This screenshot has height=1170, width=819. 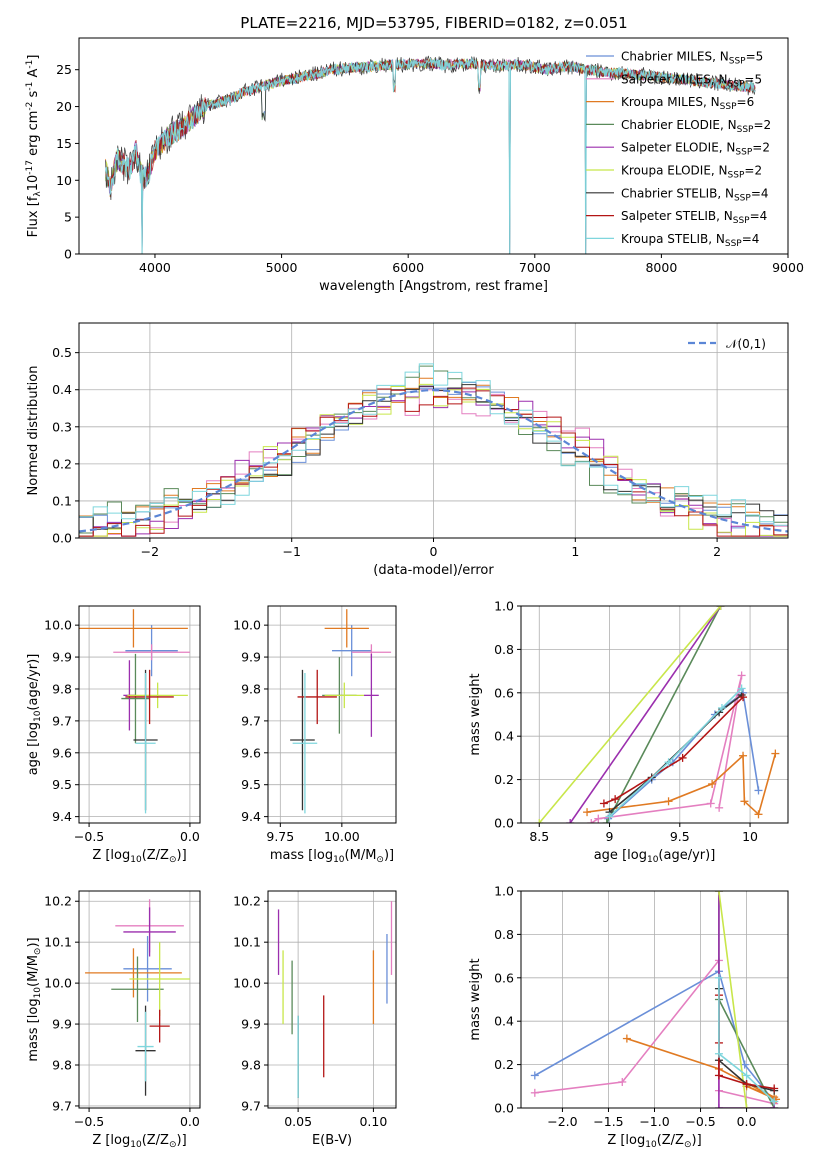 What do you see at coordinates (64, 69) in the screenshot?
I see `y-tick-label: 25` at bounding box center [64, 69].